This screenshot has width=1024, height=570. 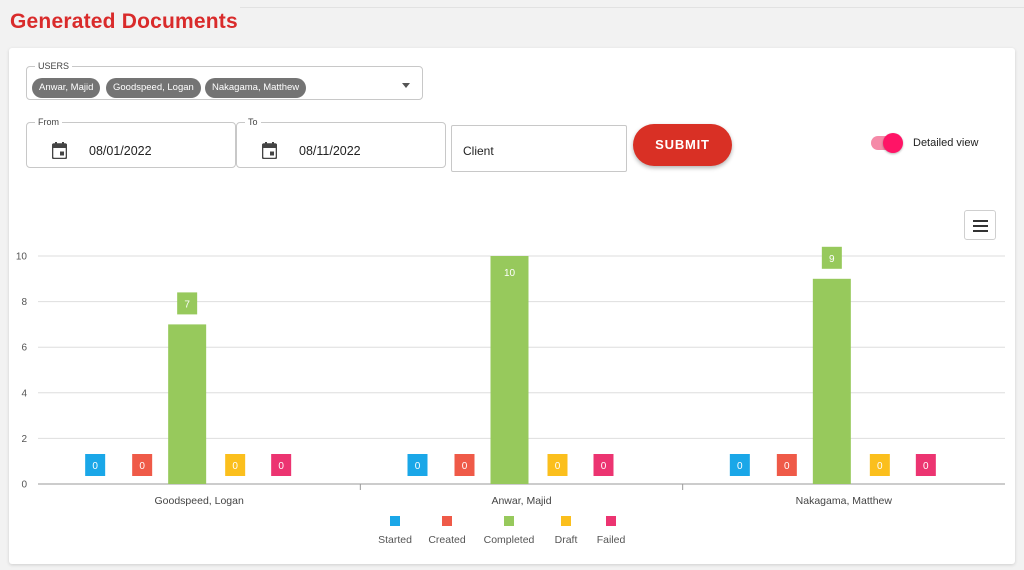 What do you see at coordinates (539, 148) in the screenshot?
I see `client-field: Client` at bounding box center [539, 148].